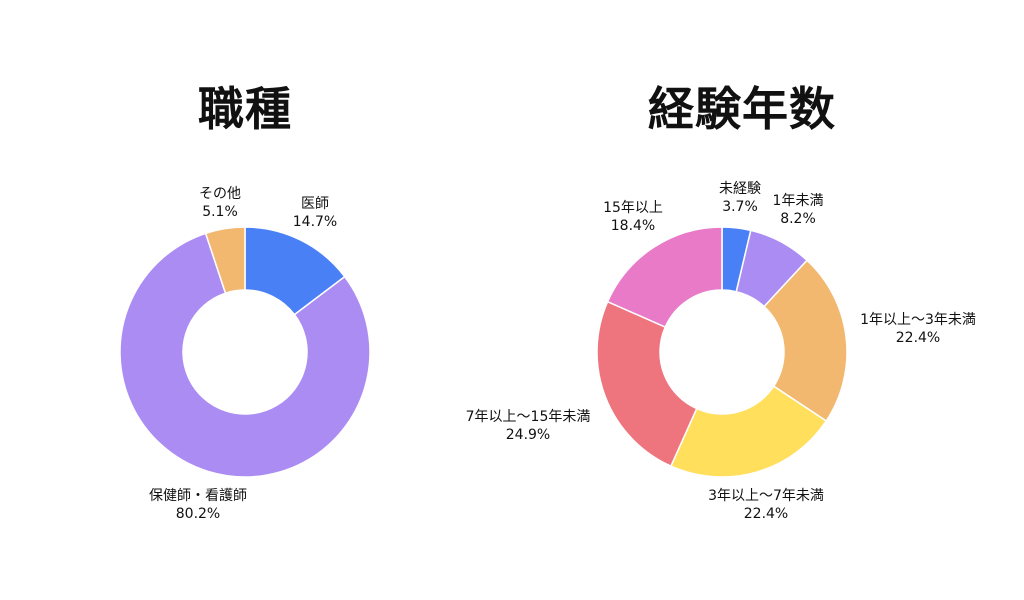 The image size is (1024, 600). What do you see at coordinates (918, 329) in the screenshot?
I see `slice-label: 1年以上～3年未満 22.4%` at bounding box center [918, 329].